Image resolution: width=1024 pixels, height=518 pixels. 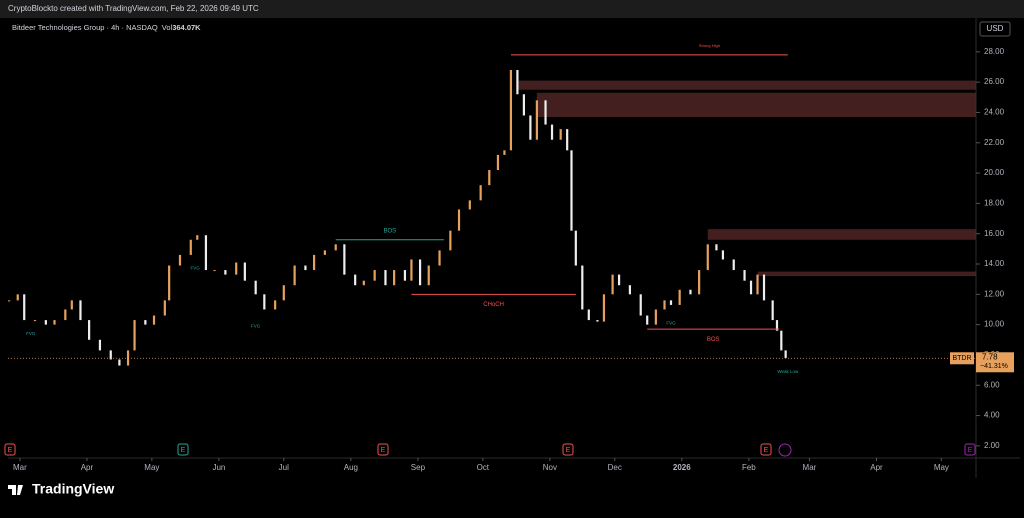 I want to click on y-tick-label: 16.00, so click(x=994, y=233).